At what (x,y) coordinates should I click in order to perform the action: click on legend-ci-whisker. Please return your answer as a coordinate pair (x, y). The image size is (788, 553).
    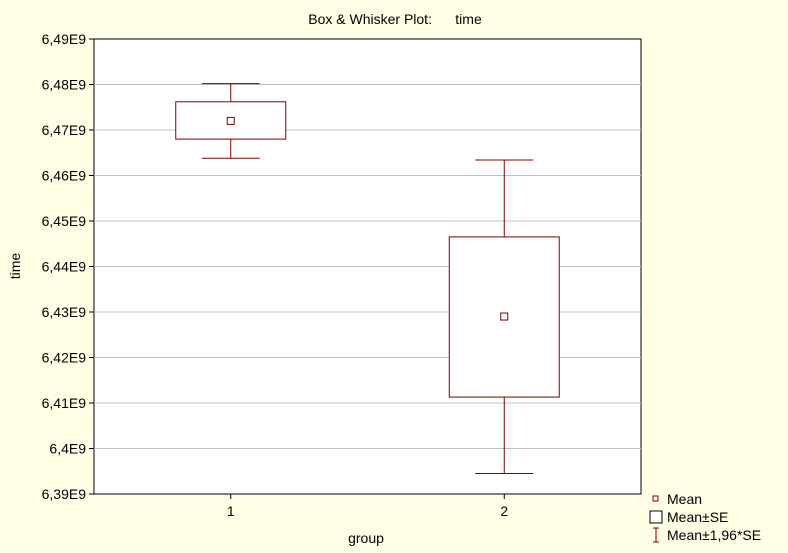
    Looking at the image, I should click on (656, 535).